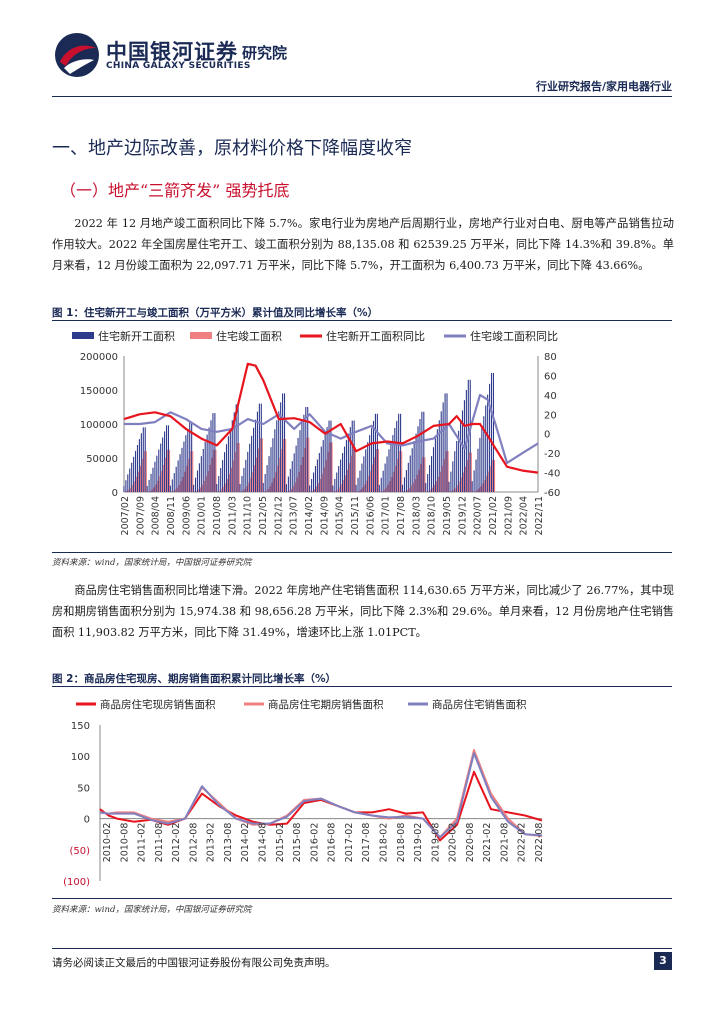 Image resolution: width=724 pixels, height=1024 pixels. What do you see at coordinates (265, 53) in the screenshot?
I see `institute-label: 研究院` at bounding box center [265, 53].